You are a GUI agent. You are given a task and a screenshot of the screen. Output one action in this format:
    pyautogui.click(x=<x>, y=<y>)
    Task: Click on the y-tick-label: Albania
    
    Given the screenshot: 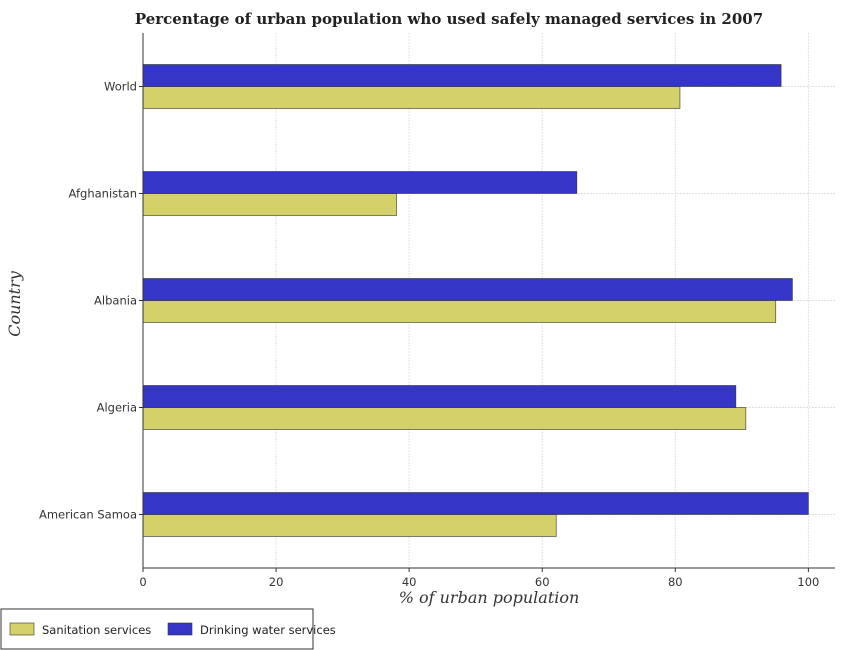 What is the action you would take?
    pyautogui.click(x=115, y=301)
    